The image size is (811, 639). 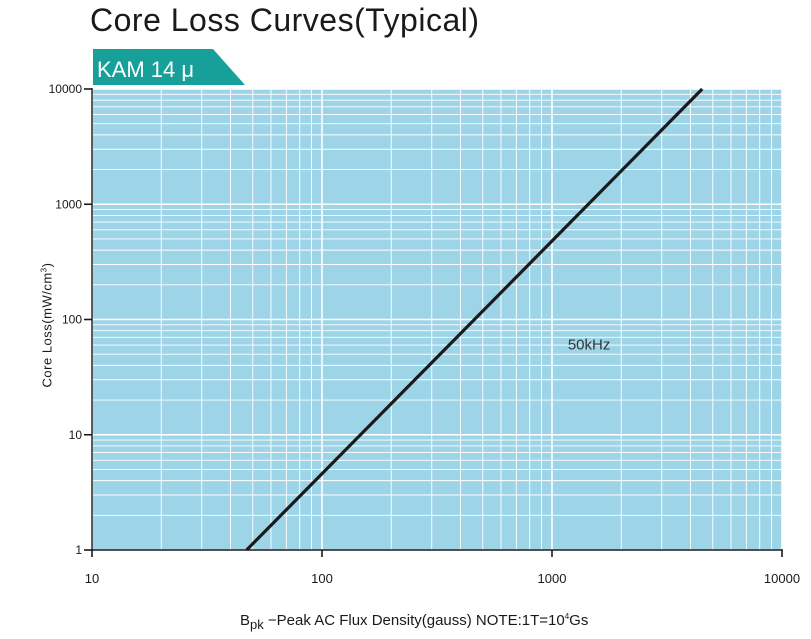 What do you see at coordinates (257, 624) in the screenshot?
I see `x-axis-label-subscript: pk` at bounding box center [257, 624].